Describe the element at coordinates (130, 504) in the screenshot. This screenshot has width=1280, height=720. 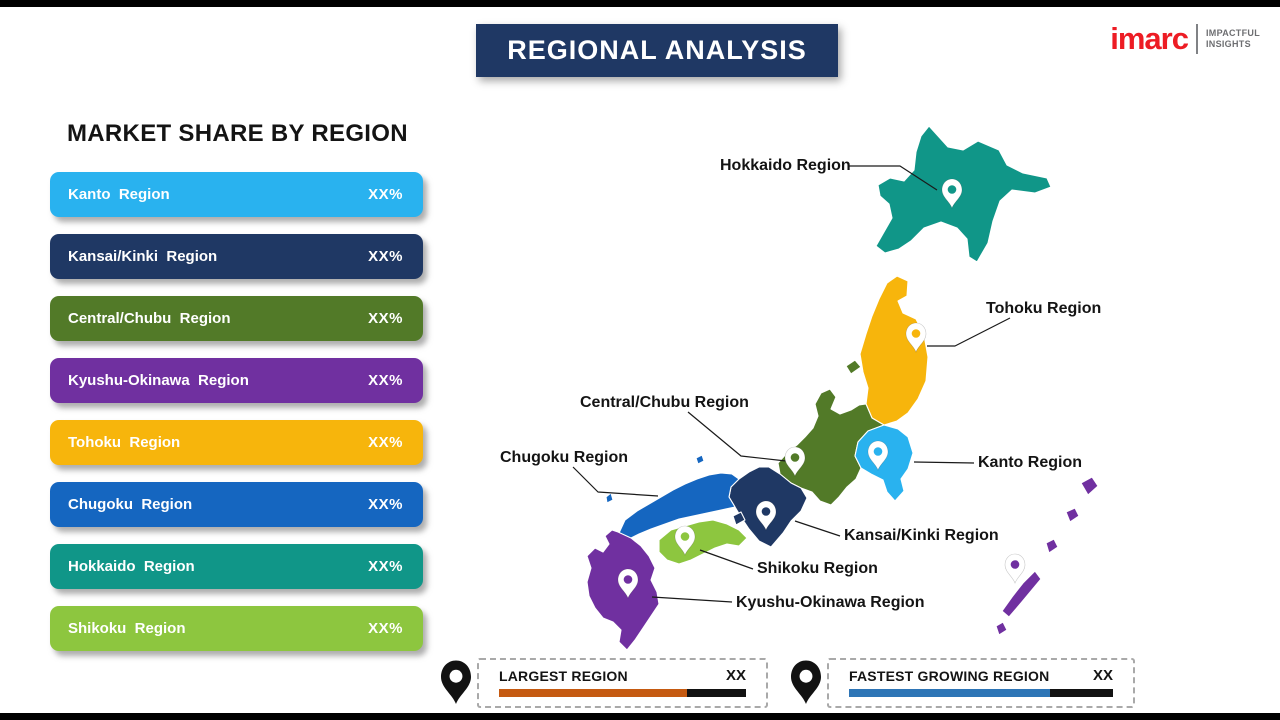
I see `bar-label: Chugoku Region` at that location.